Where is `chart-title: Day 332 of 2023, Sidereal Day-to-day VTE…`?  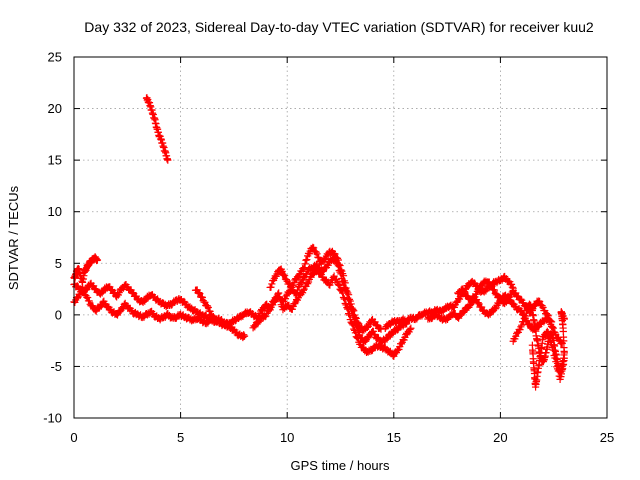 chart-title: Day 332 of 2023, Sidereal Day-to-day VTE… is located at coordinates (339, 27).